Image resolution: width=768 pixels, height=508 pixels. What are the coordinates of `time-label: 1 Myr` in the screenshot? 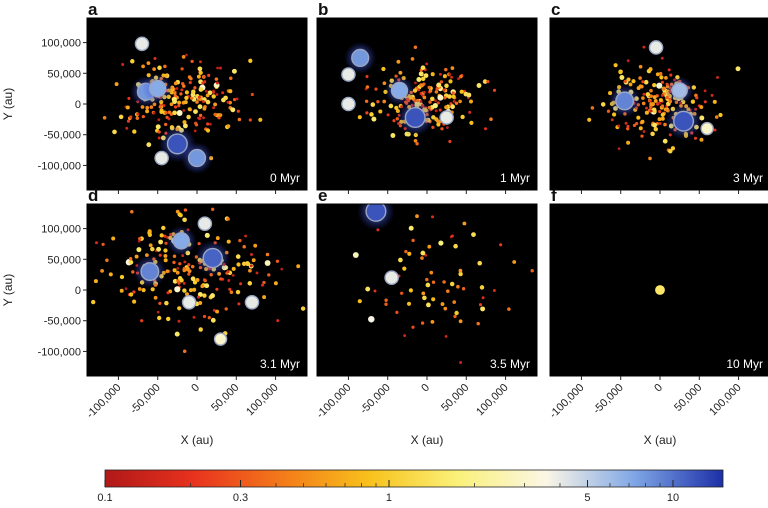 It's located at (515, 178).